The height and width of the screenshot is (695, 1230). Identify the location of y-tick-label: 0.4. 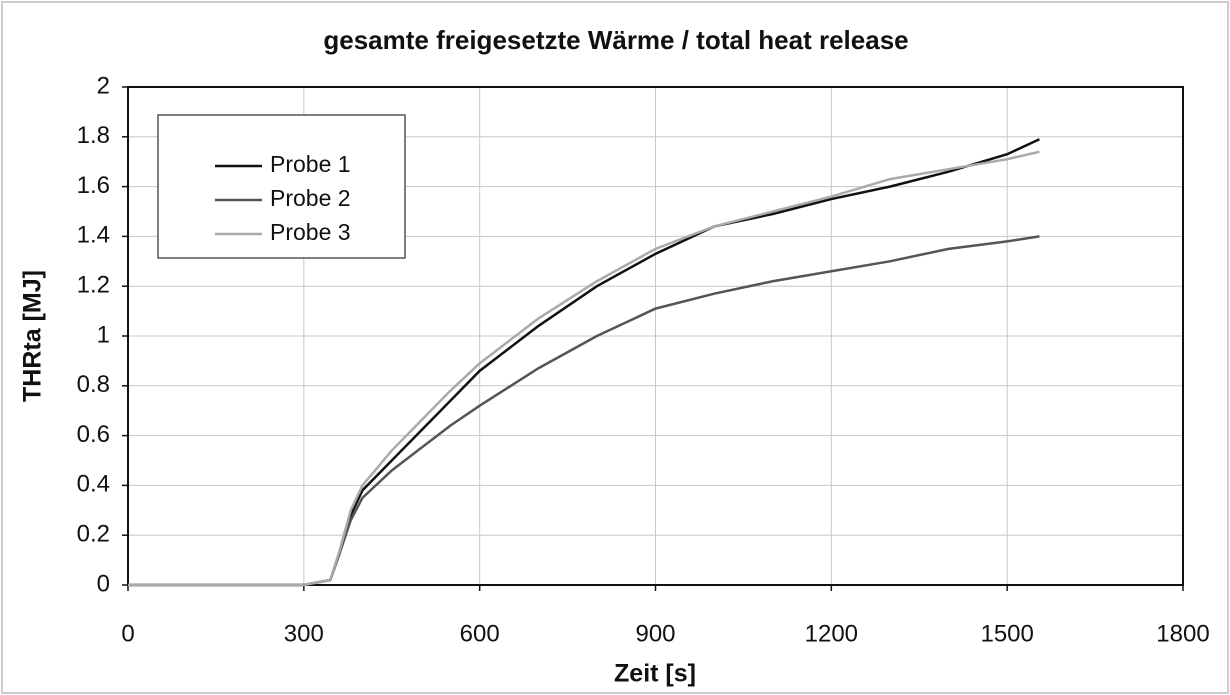
(93, 484).